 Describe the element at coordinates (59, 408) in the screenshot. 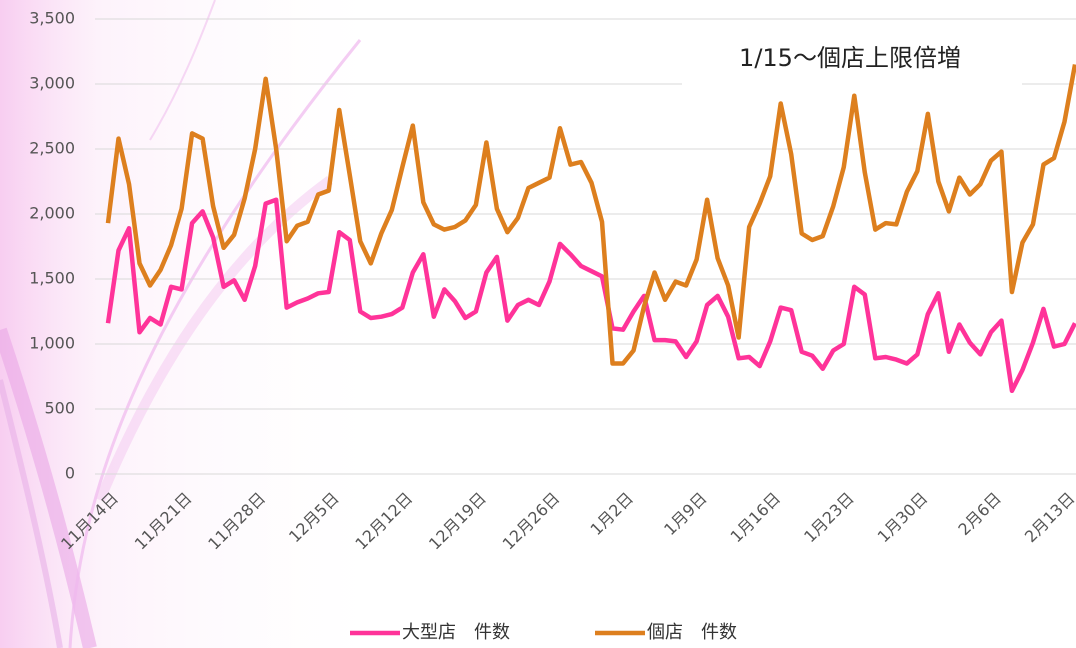

I see `y-tick-label: 500` at that location.